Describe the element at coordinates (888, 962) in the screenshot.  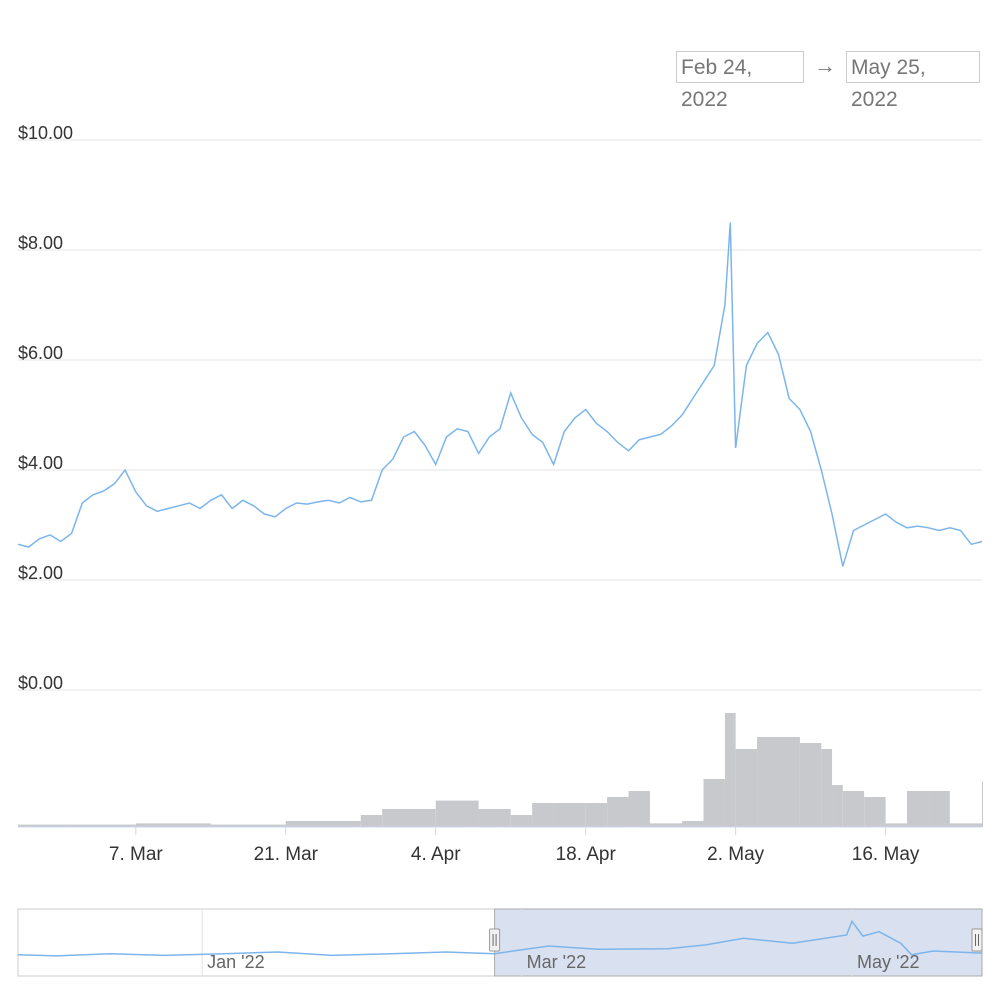
I see `navigator-tick-label: May '22` at that location.